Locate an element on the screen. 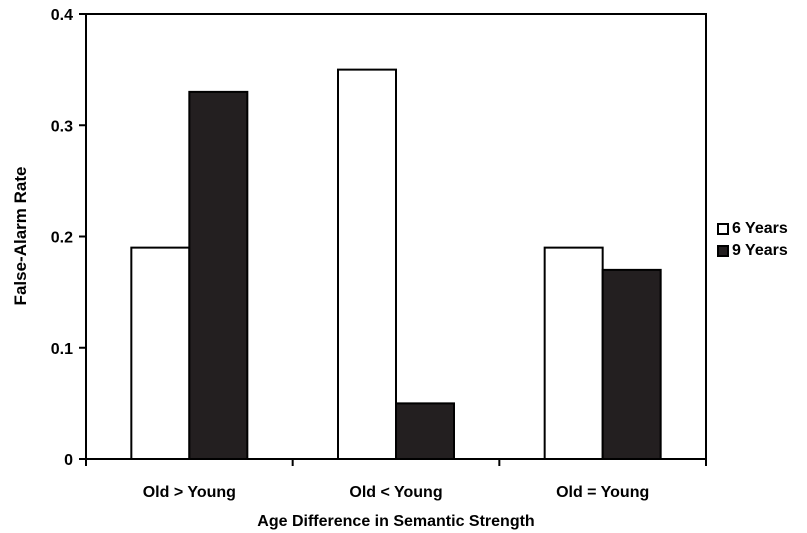  y-axis: 0 0.1 0.2 0.3 0.4 is located at coordinates (68, 238).